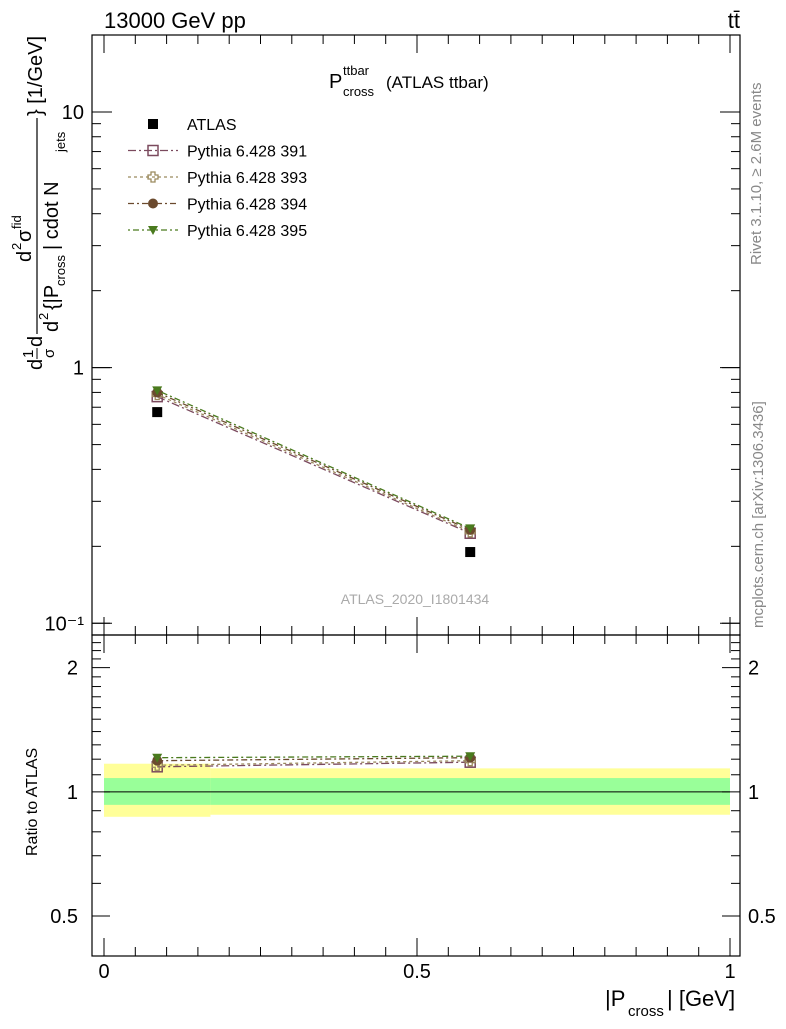  I want to click on ylabel-jets-sub: jets, so click(60, 142).